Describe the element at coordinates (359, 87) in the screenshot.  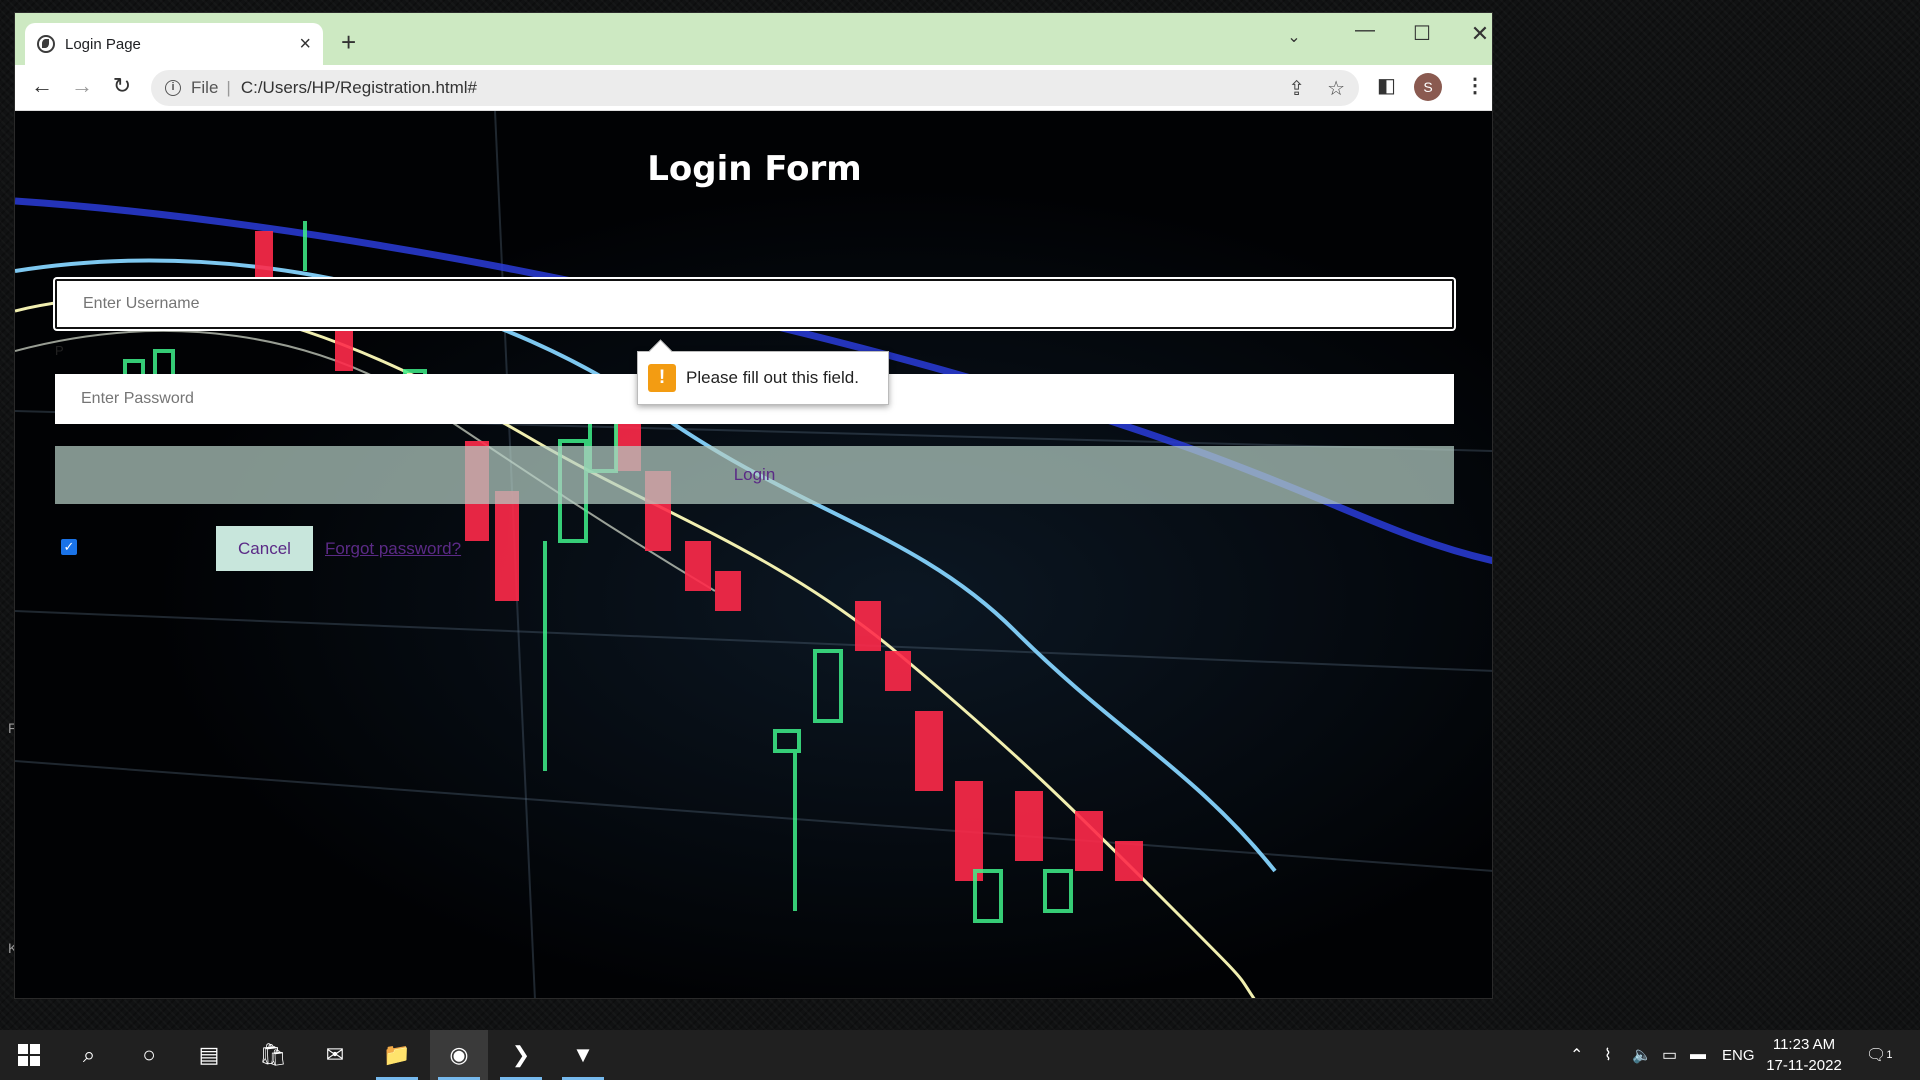
I see `address-url: C:/Users/HP/Registration.html#` at that location.